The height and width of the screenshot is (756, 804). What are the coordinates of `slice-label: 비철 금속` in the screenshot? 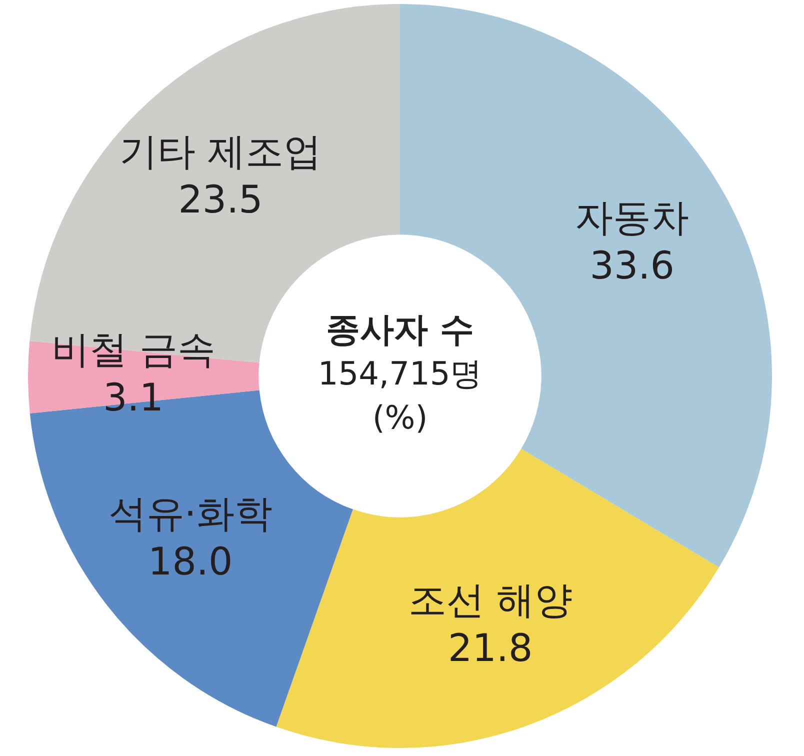 It's located at (133, 350).